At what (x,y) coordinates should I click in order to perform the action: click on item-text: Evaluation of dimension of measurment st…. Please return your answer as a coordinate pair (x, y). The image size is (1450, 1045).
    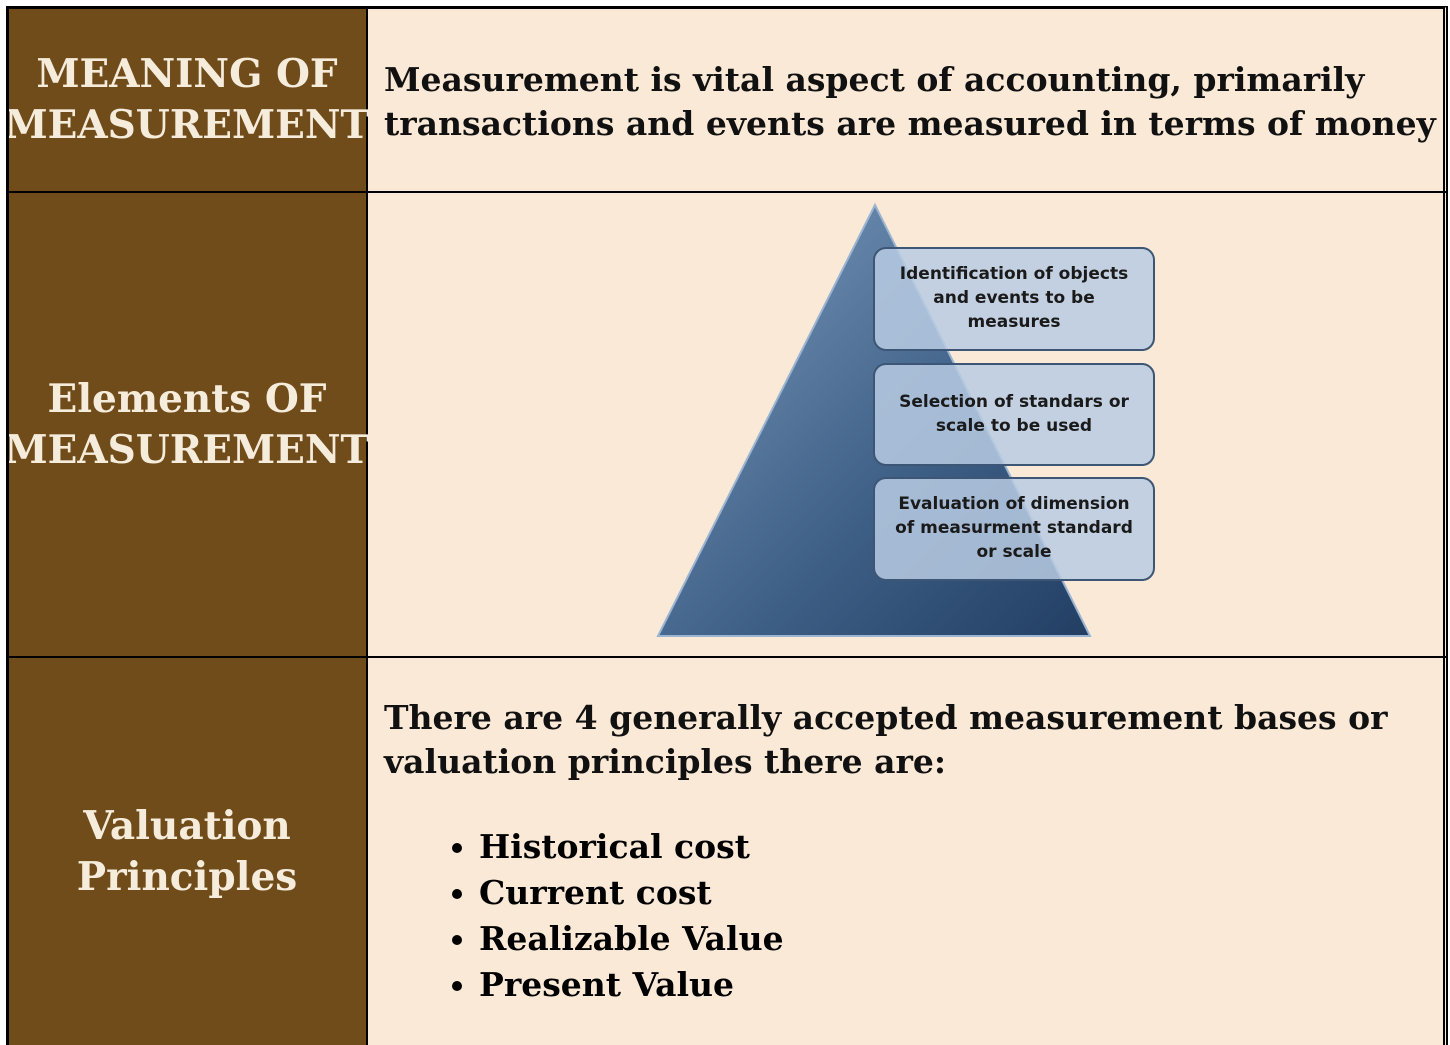
    Looking at the image, I should click on (1014, 528).